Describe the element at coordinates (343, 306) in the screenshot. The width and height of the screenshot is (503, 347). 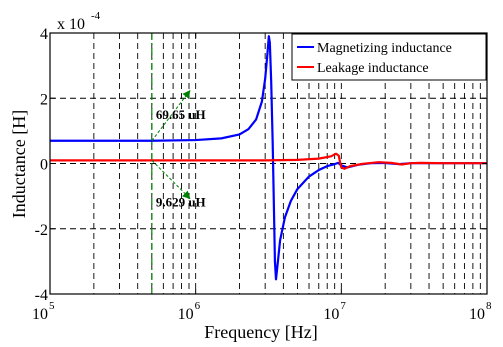
I see `x-tick-exponent: 7` at that location.